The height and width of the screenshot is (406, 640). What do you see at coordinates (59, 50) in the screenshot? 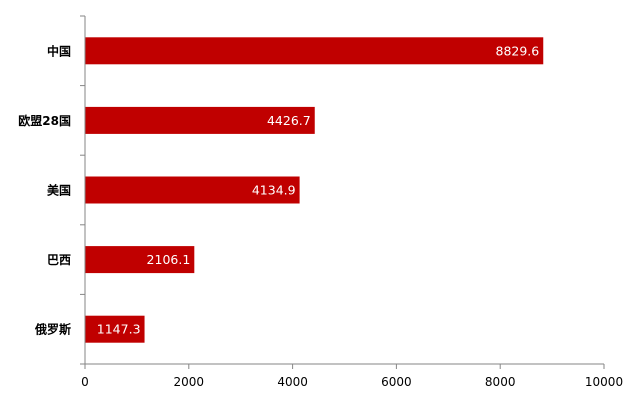
I see `category-label-0: 中国` at bounding box center [59, 50].